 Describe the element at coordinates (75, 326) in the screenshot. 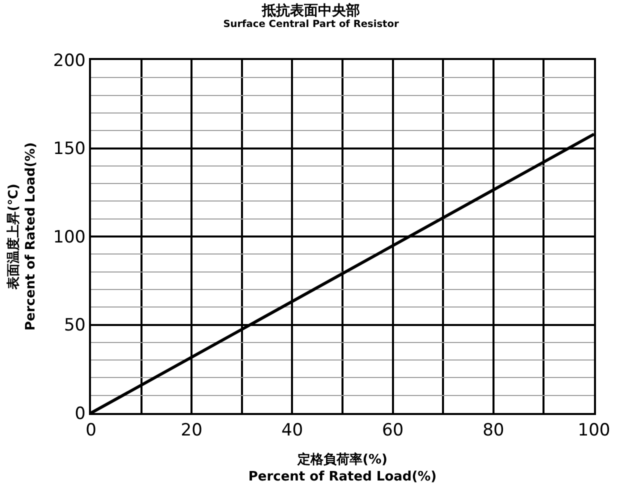

I see `y-tick-label: 50` at that location.